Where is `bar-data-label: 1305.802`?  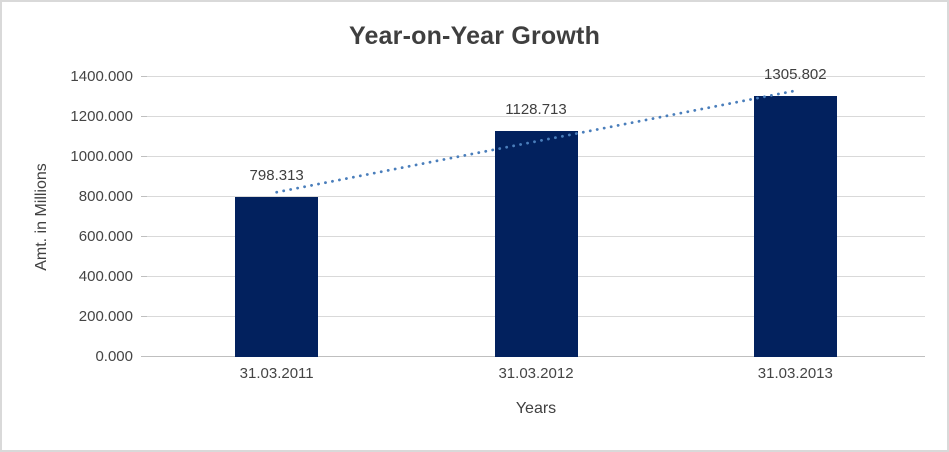 bar-data-label: 1305.802 is located at coordinates (795, 74).